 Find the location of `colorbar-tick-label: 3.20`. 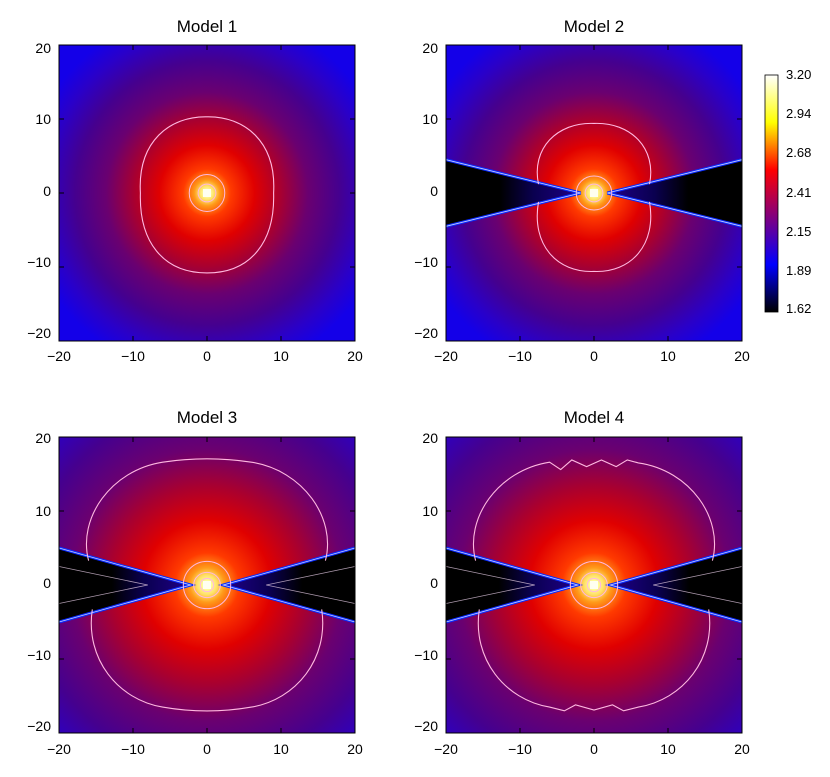

colorbar-tick-label: 3.20 is located at coordinates (798, 74).